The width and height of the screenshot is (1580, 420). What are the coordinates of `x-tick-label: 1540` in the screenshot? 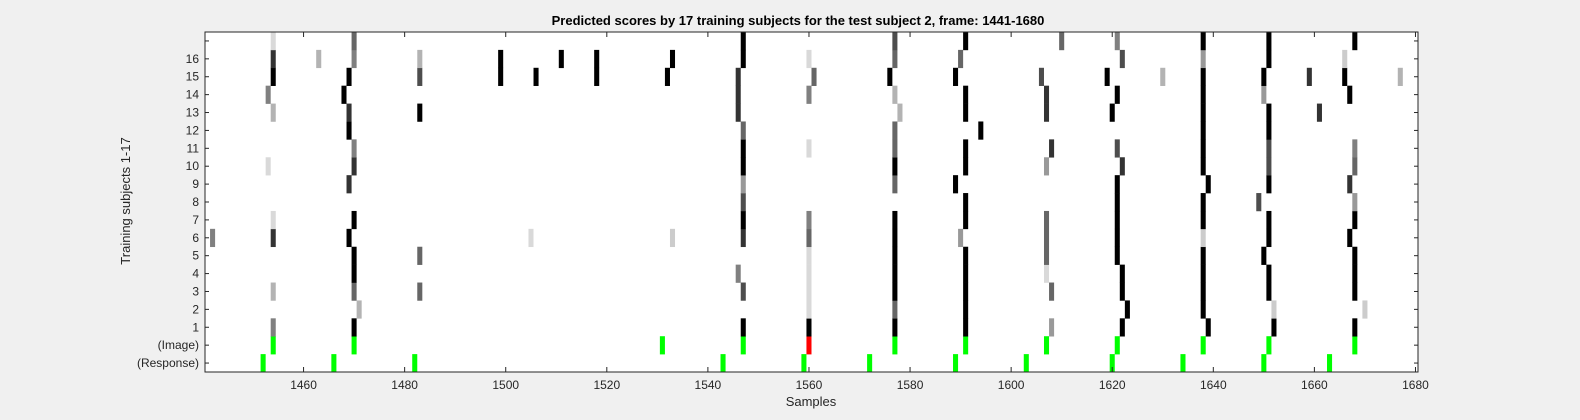 It's located at (708, 385).